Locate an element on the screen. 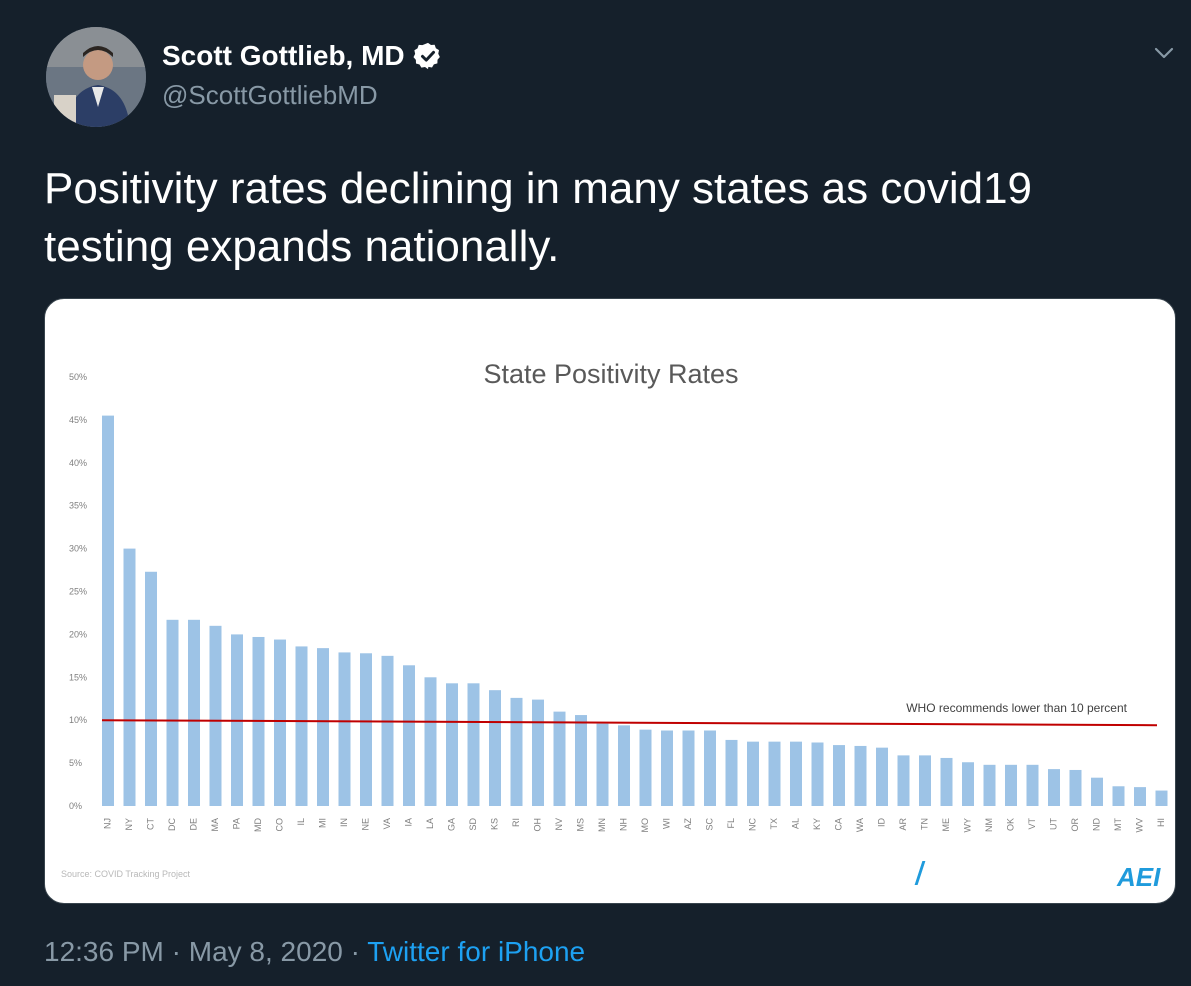  aei-logo-text: AEI is located at coordinates (1138, 877).